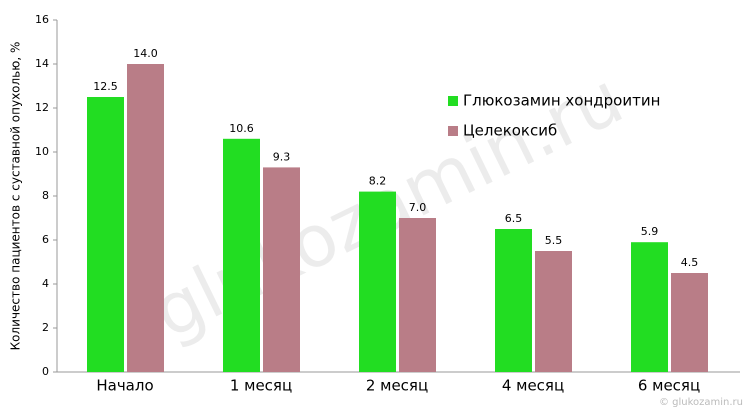 This screenshot has width=750, height=410. What do you see at coordinates (42, 19) in the screenshot?
I see `y-tick-label: 16` at bounding box center [42, 19].